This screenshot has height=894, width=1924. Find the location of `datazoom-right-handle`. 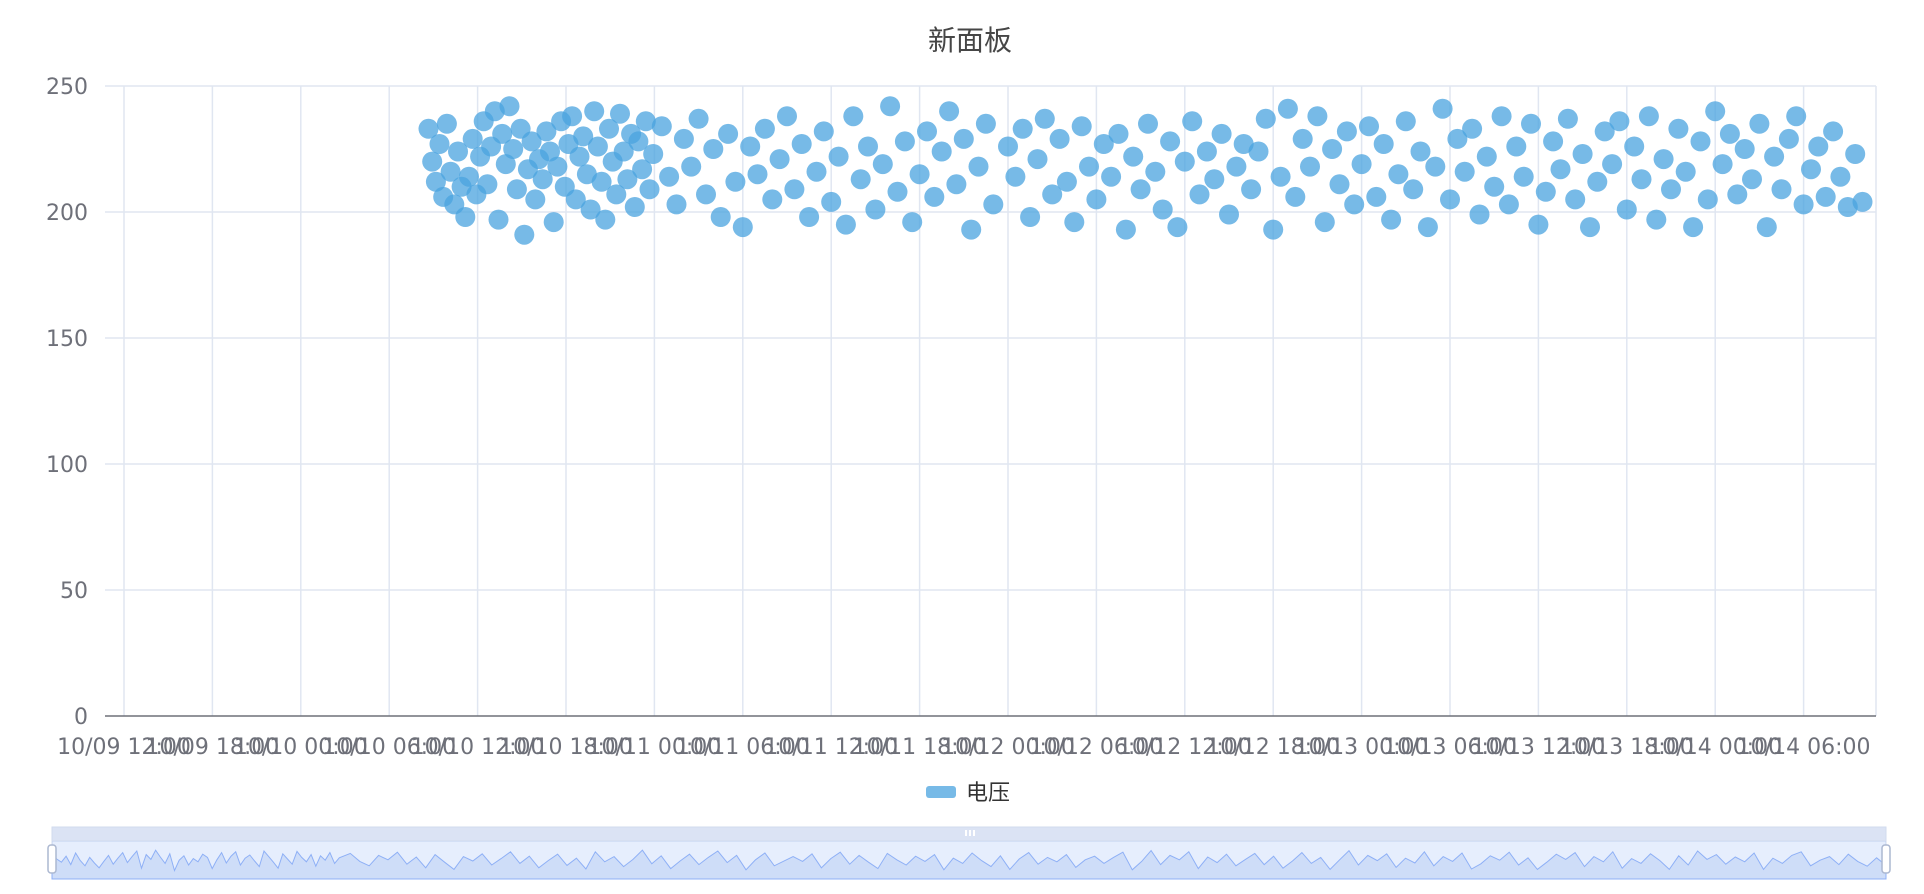

datazoom-right-handle is located at coordinates (1886, 859).